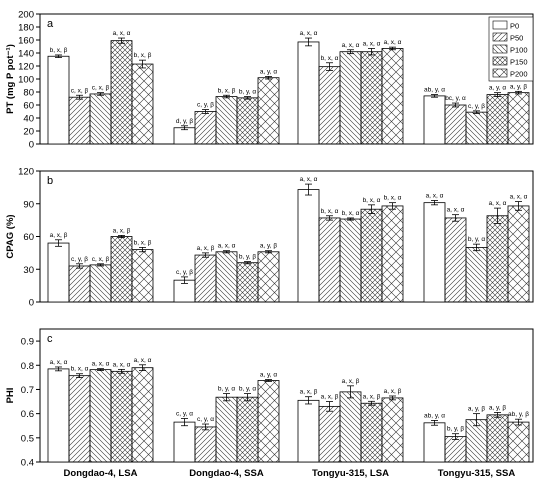 Image resolution: width=550 pixels, height=480 pixels. What do you see at coordinates (27, 414) in the screenshot?
I see `y-tick-label: 0.6` at bounding box center [27, 414].